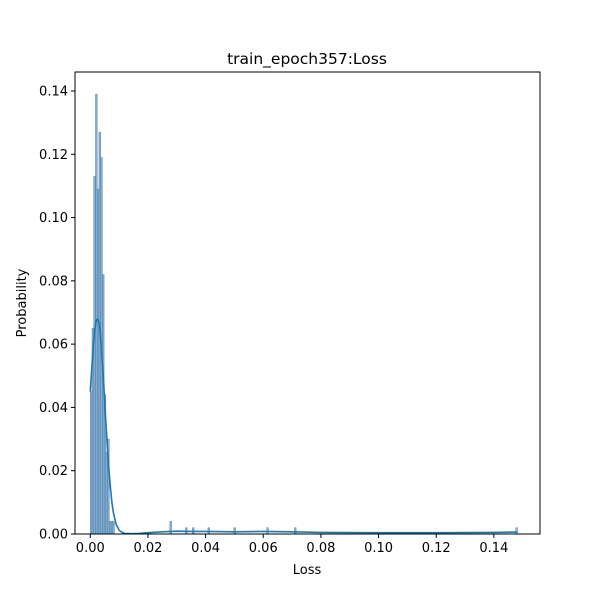 The width and height of the screenshot is (600, 600). I want to click on x-tick-label: 0.06, so click(263, 548).